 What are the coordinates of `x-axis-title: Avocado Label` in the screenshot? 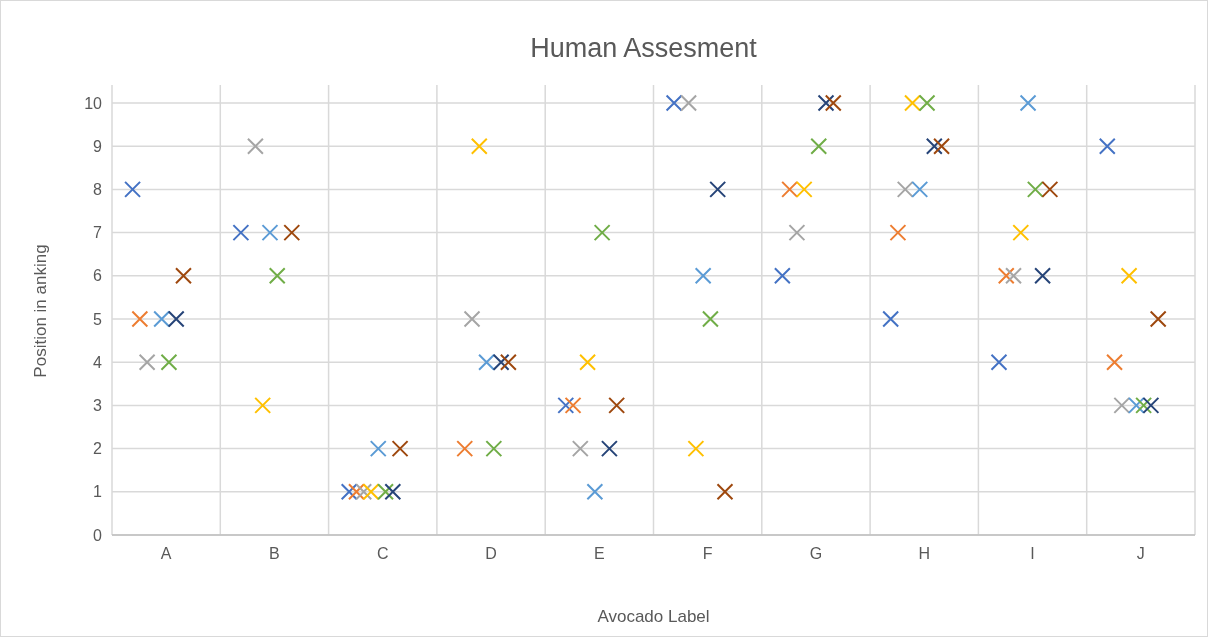 It's located at (653, 616).